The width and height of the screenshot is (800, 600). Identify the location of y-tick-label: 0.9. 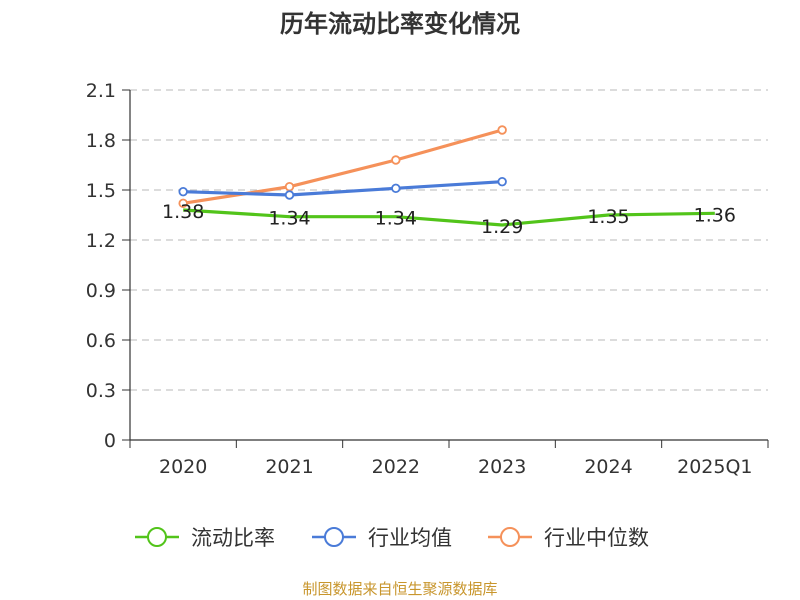
(101, 291).